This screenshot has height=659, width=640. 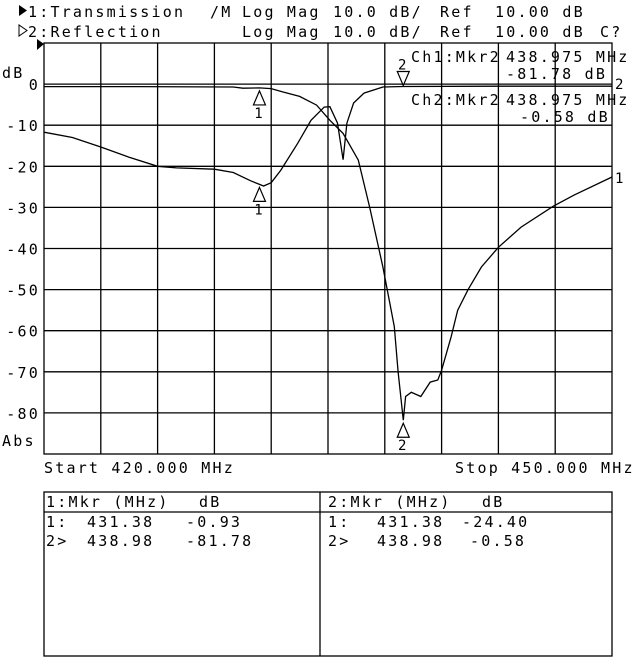 What do you see at coordinates (410, 541) in the screenshot?
I see `table2-row2-freq: 438.98` at bounding box center [410, 541].